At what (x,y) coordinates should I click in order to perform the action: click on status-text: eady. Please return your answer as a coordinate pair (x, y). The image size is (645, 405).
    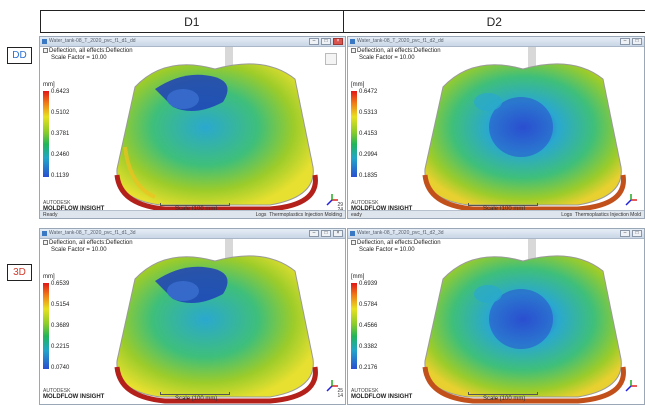
    Looking at the image, I should click on (356, 215).